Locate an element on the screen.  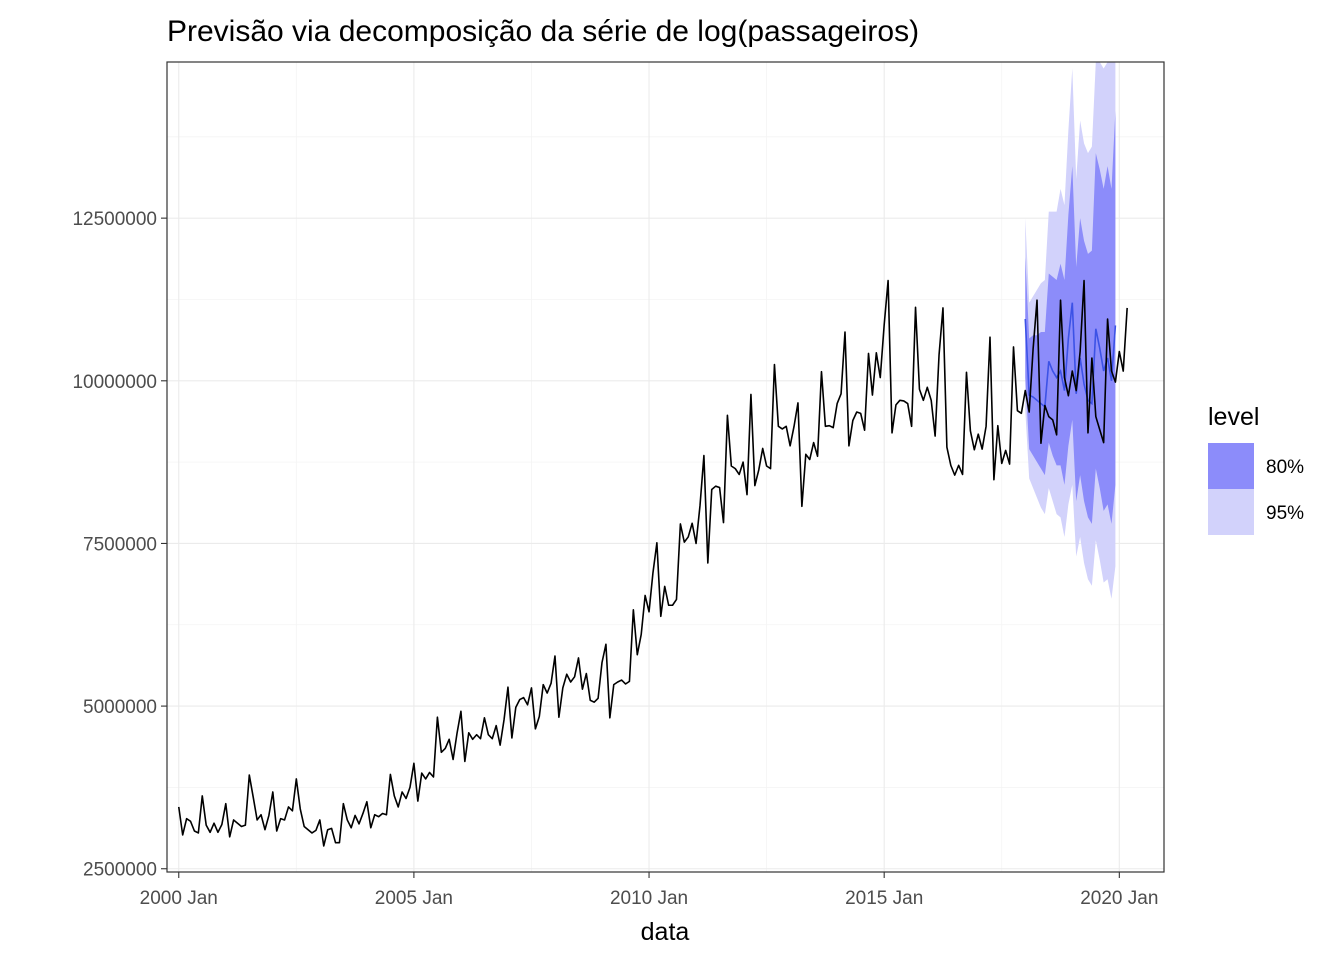
x-tick-label: 2005 Jan is located at coordinates (414, 898).